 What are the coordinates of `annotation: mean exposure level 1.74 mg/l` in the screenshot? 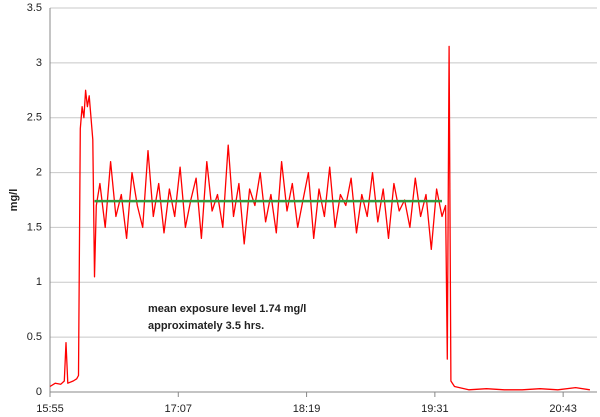 It's located at (227, 309).